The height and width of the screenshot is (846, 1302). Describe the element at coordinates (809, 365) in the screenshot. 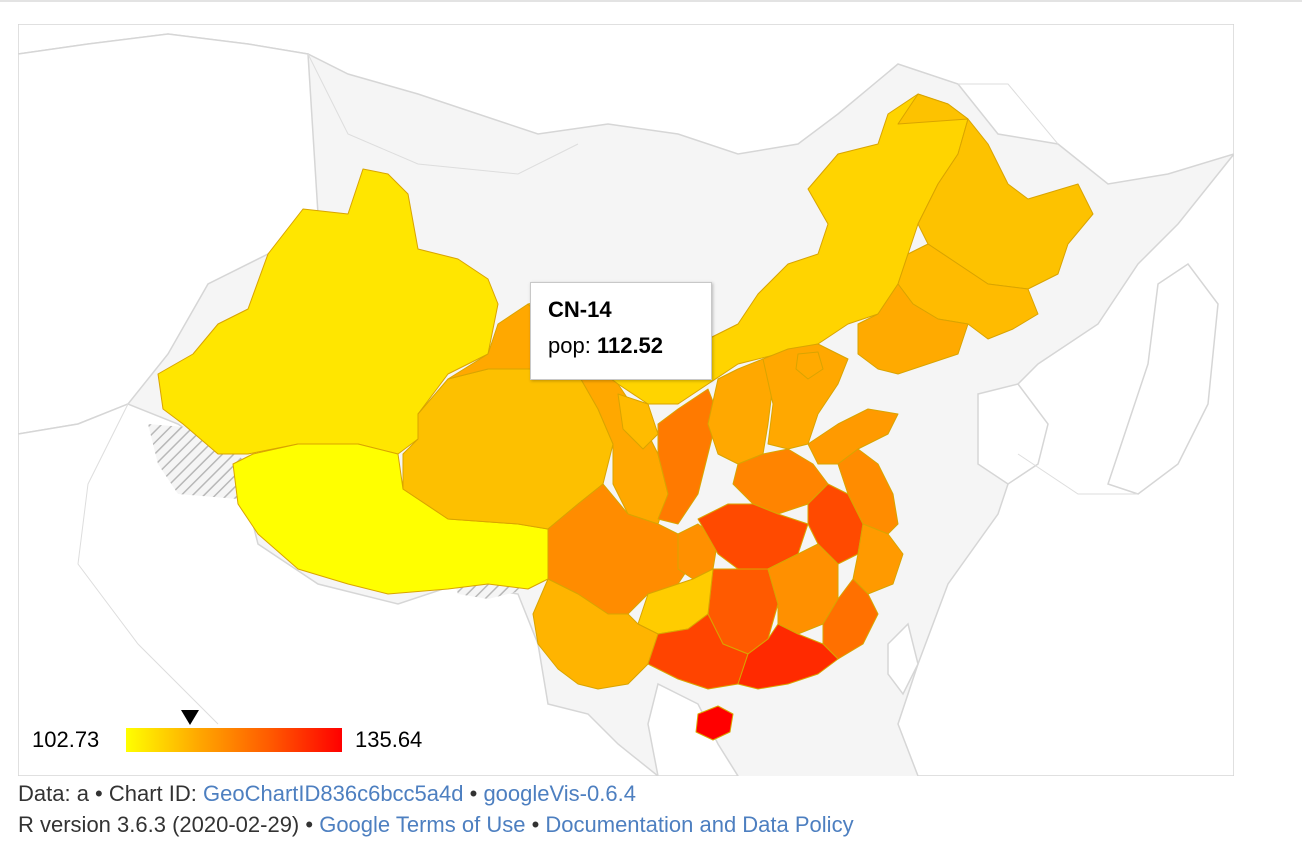

I see `province-beijing` at that location.